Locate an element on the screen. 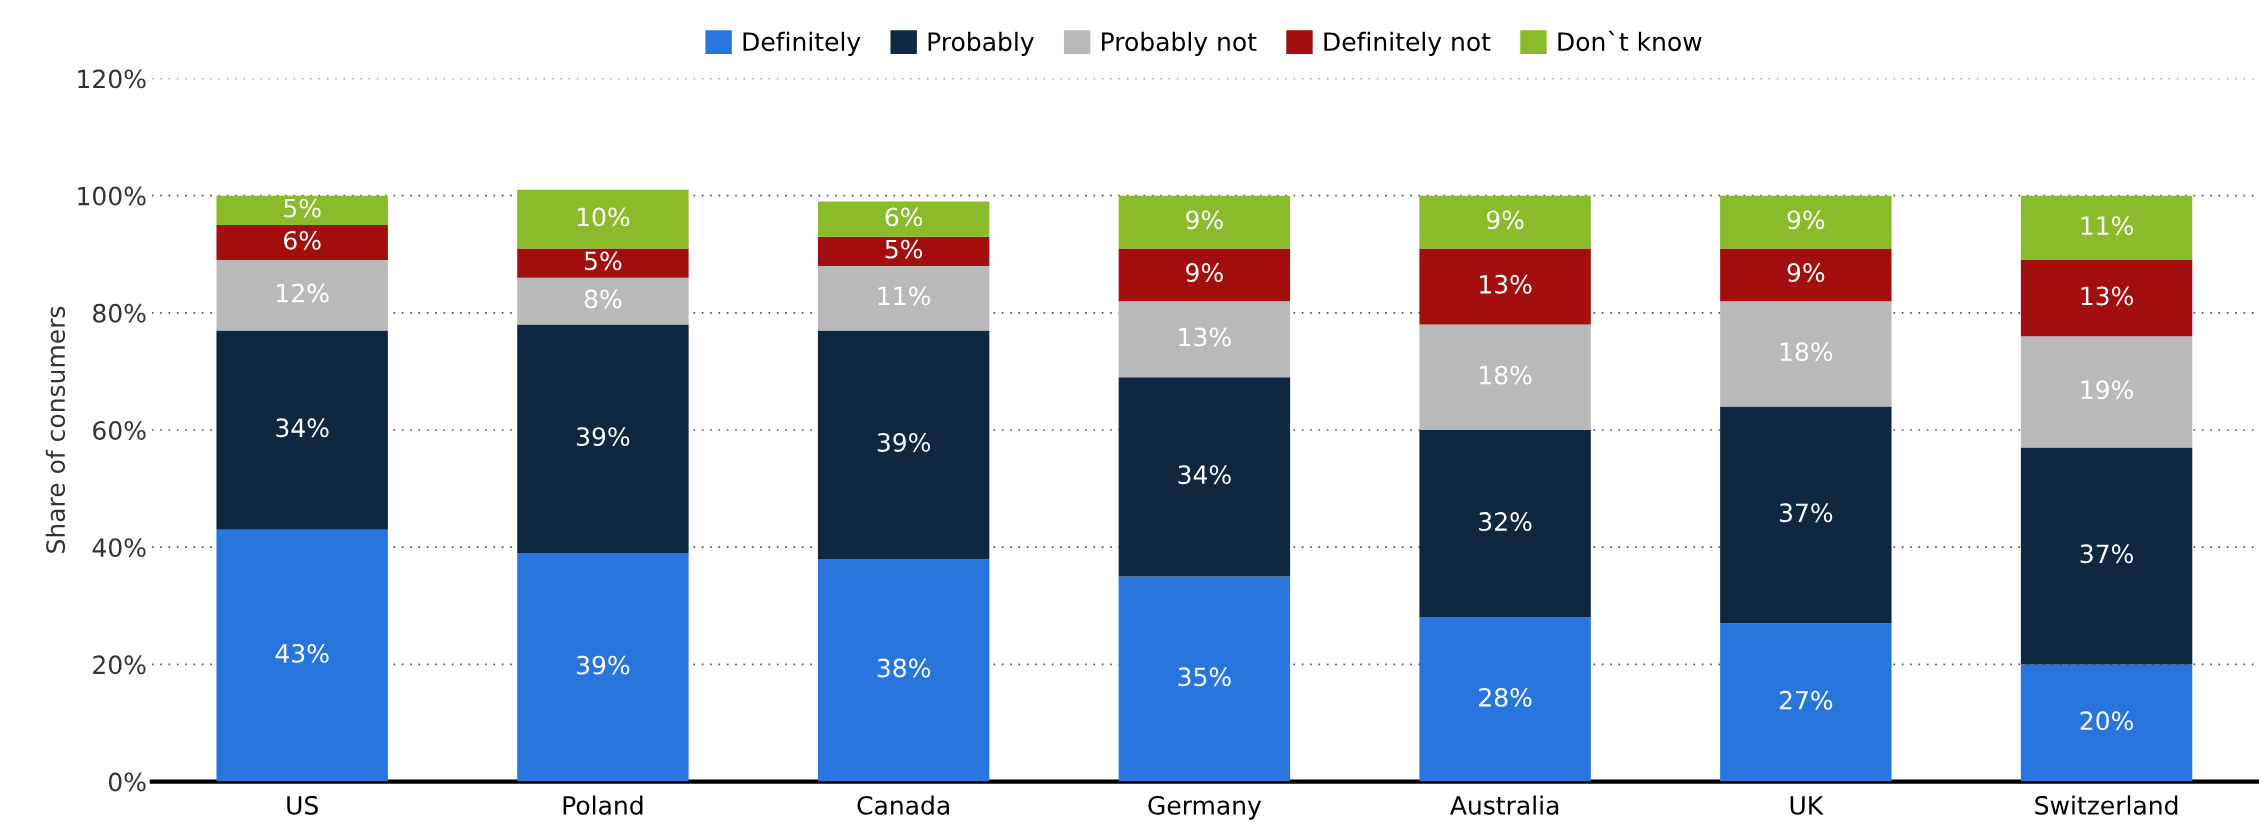 The height and width of the screenshot is (835, 2266). legend-label: Don`t know is located at coordinates (1630, 41).